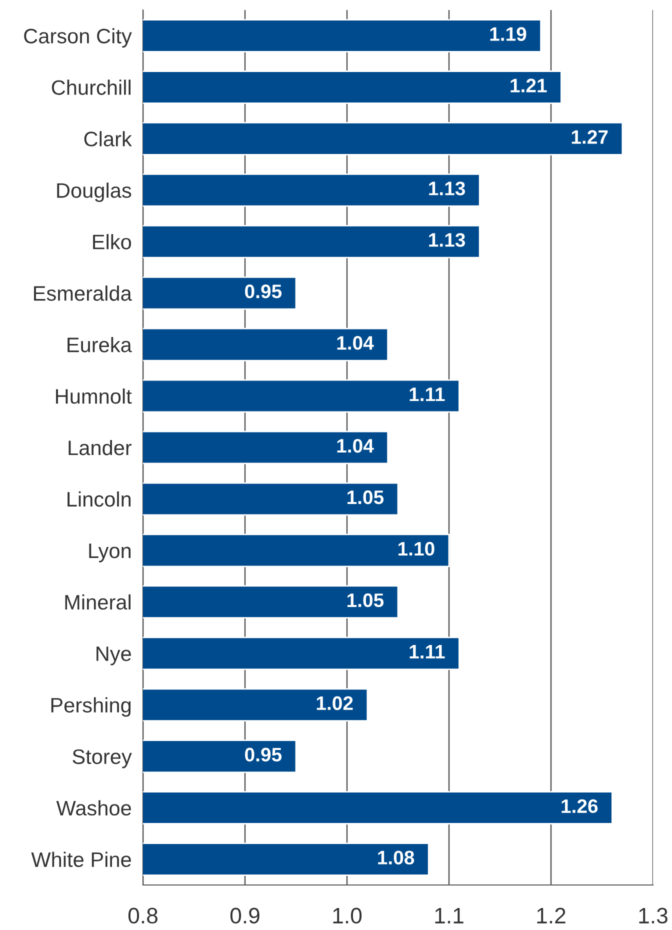 The width and height of the screenshot is (672, 930). I want to click on x-tick-label: 0.9, so click(245, 916).